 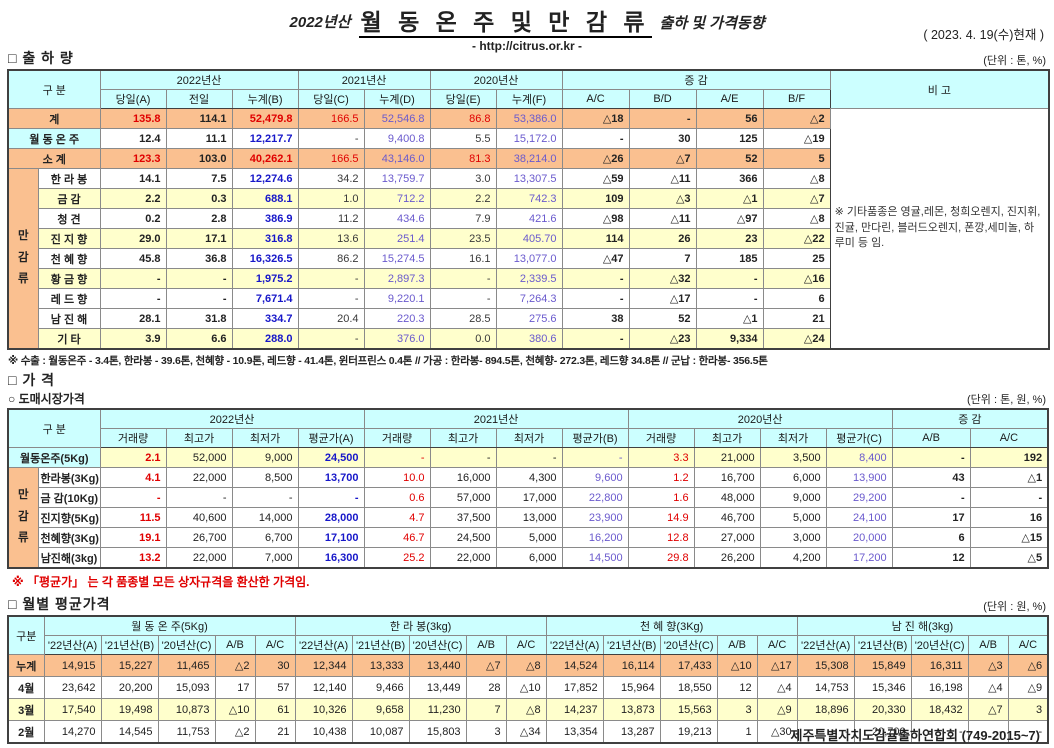 I want to click on price-cell: 16,200, so click(x=595, y=537).